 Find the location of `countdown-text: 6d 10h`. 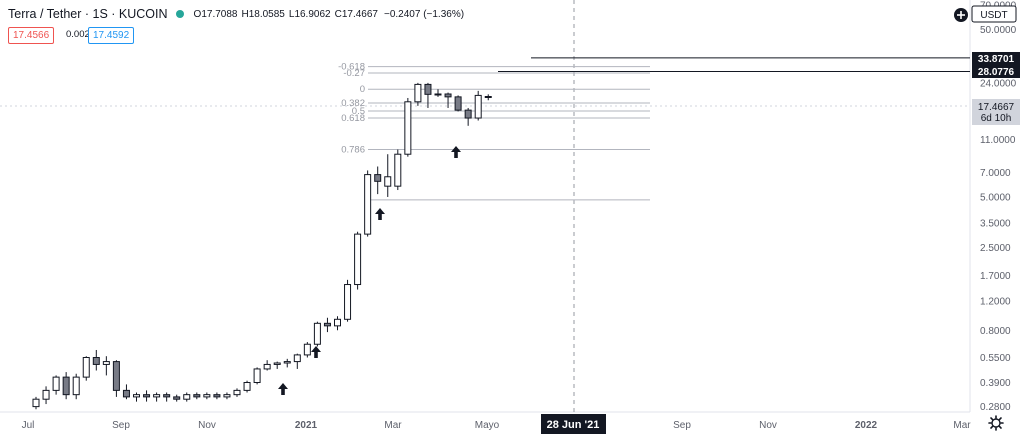

countdown-text: 6d 10h is located at coordinates (996, 118).